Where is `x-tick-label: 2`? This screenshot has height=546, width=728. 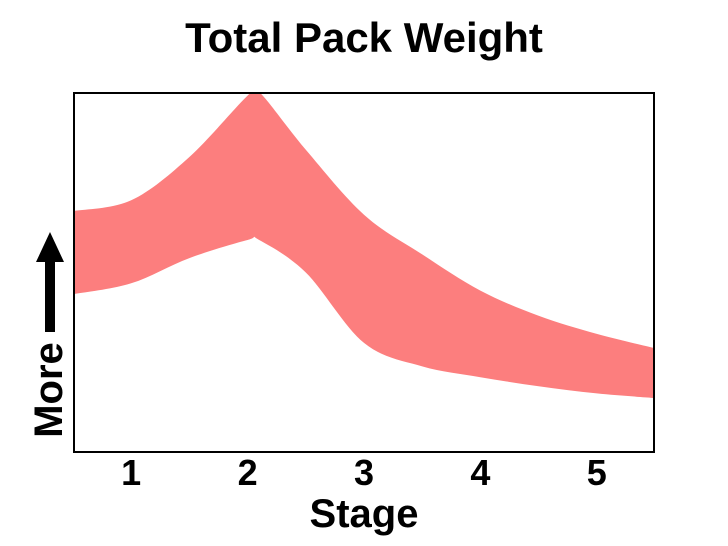
x-tick-label: 2 is located at coordinates (247, 472).